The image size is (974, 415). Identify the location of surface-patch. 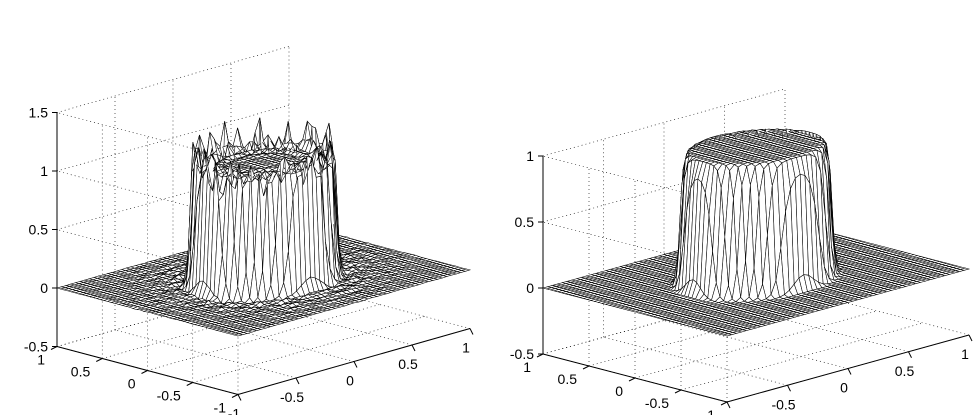
(466, 270).